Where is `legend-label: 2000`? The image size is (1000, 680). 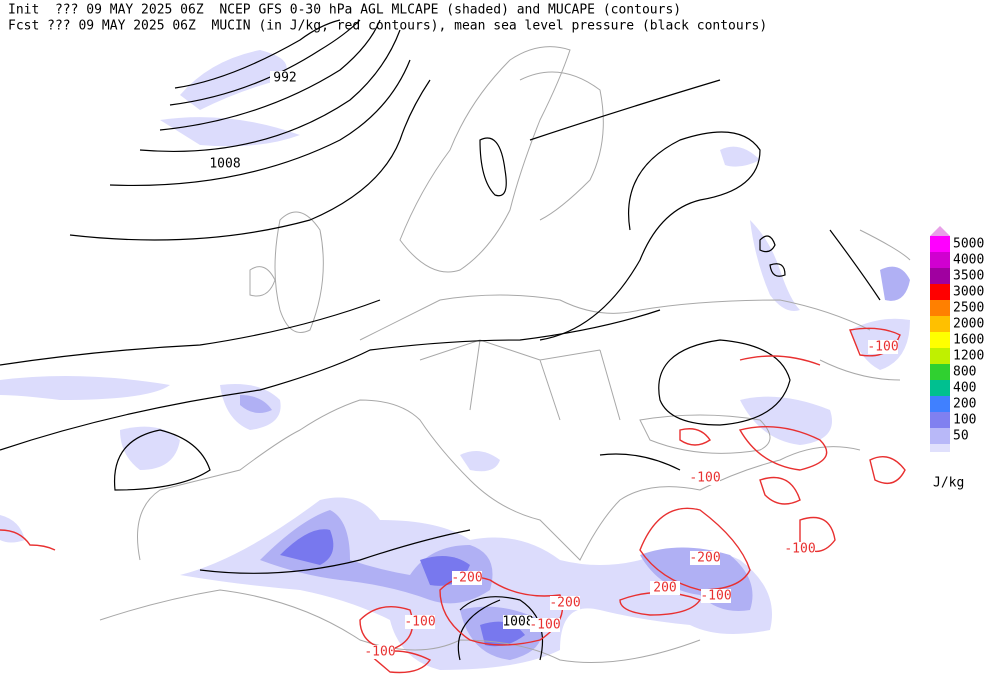 legend-label: 2000 is located at coordinates (968, 324).